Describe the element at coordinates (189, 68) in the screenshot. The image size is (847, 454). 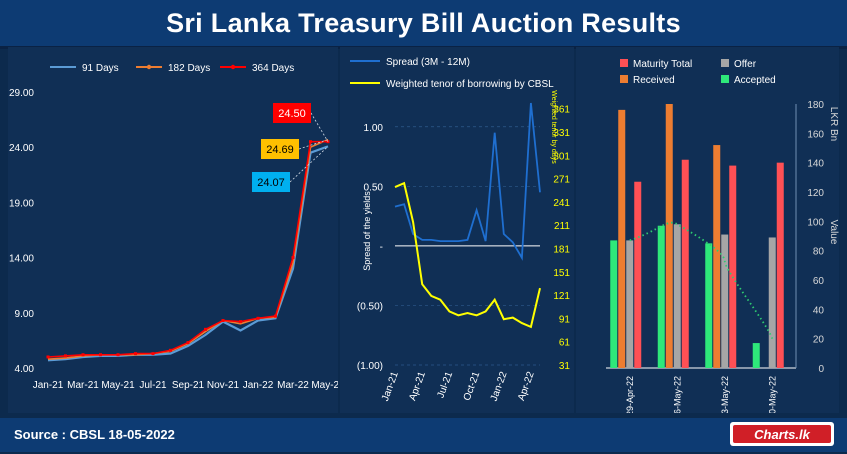
I see `legend-label: 182 Days` at that location.